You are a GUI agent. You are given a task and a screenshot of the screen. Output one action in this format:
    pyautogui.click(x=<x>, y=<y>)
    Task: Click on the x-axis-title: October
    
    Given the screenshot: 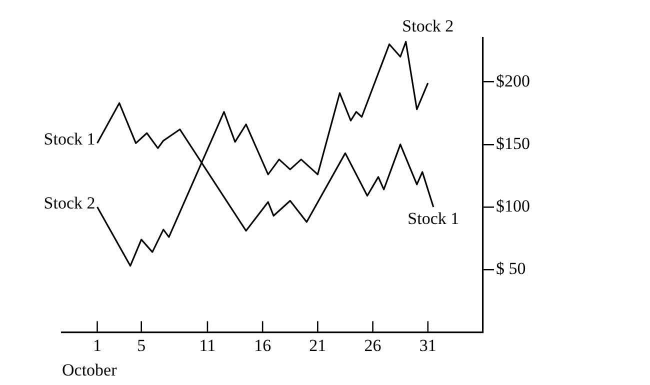 What is the action you would take?
    pyautogui.click(x=90, y=370)
    